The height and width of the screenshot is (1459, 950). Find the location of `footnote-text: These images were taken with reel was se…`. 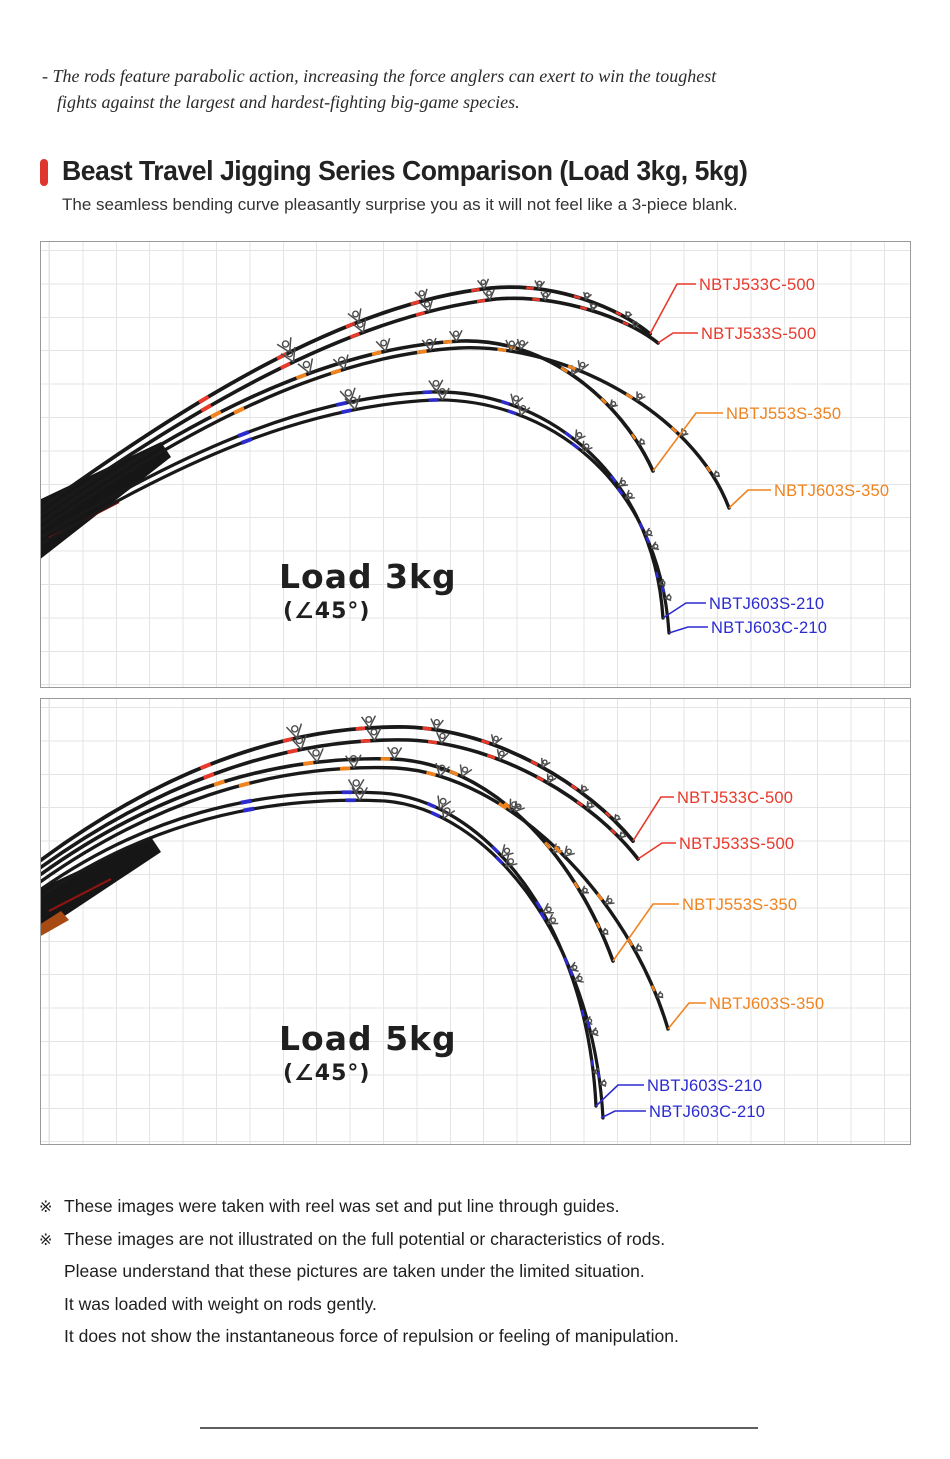

footnote-text: These images were taken with reel was se… is located at coordinates (342, 1206).